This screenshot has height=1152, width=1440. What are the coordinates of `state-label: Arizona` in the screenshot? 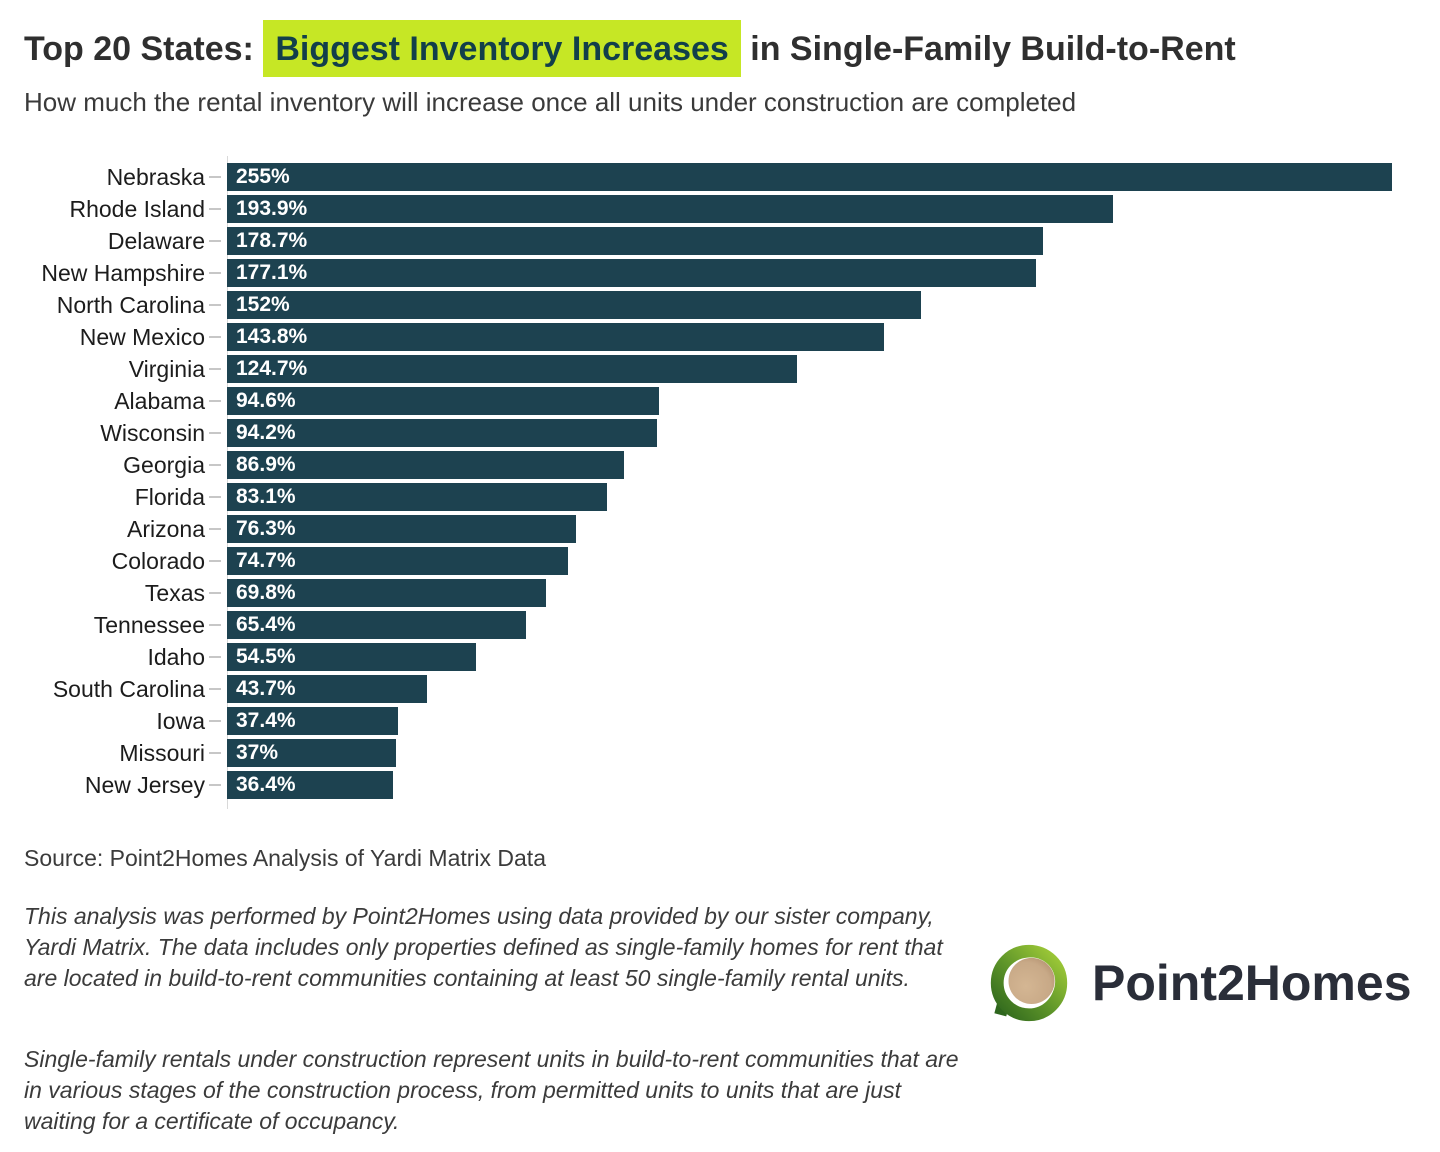 It's located at (166, 528).